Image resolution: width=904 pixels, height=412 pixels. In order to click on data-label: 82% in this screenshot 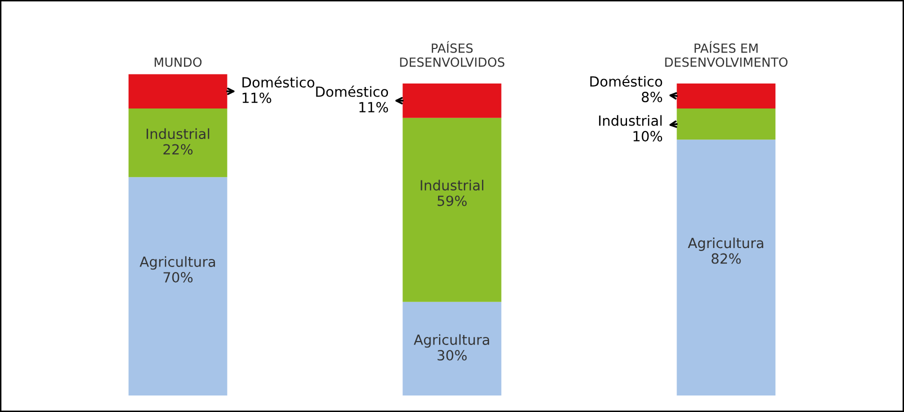, I will do `click(726, 258)`.